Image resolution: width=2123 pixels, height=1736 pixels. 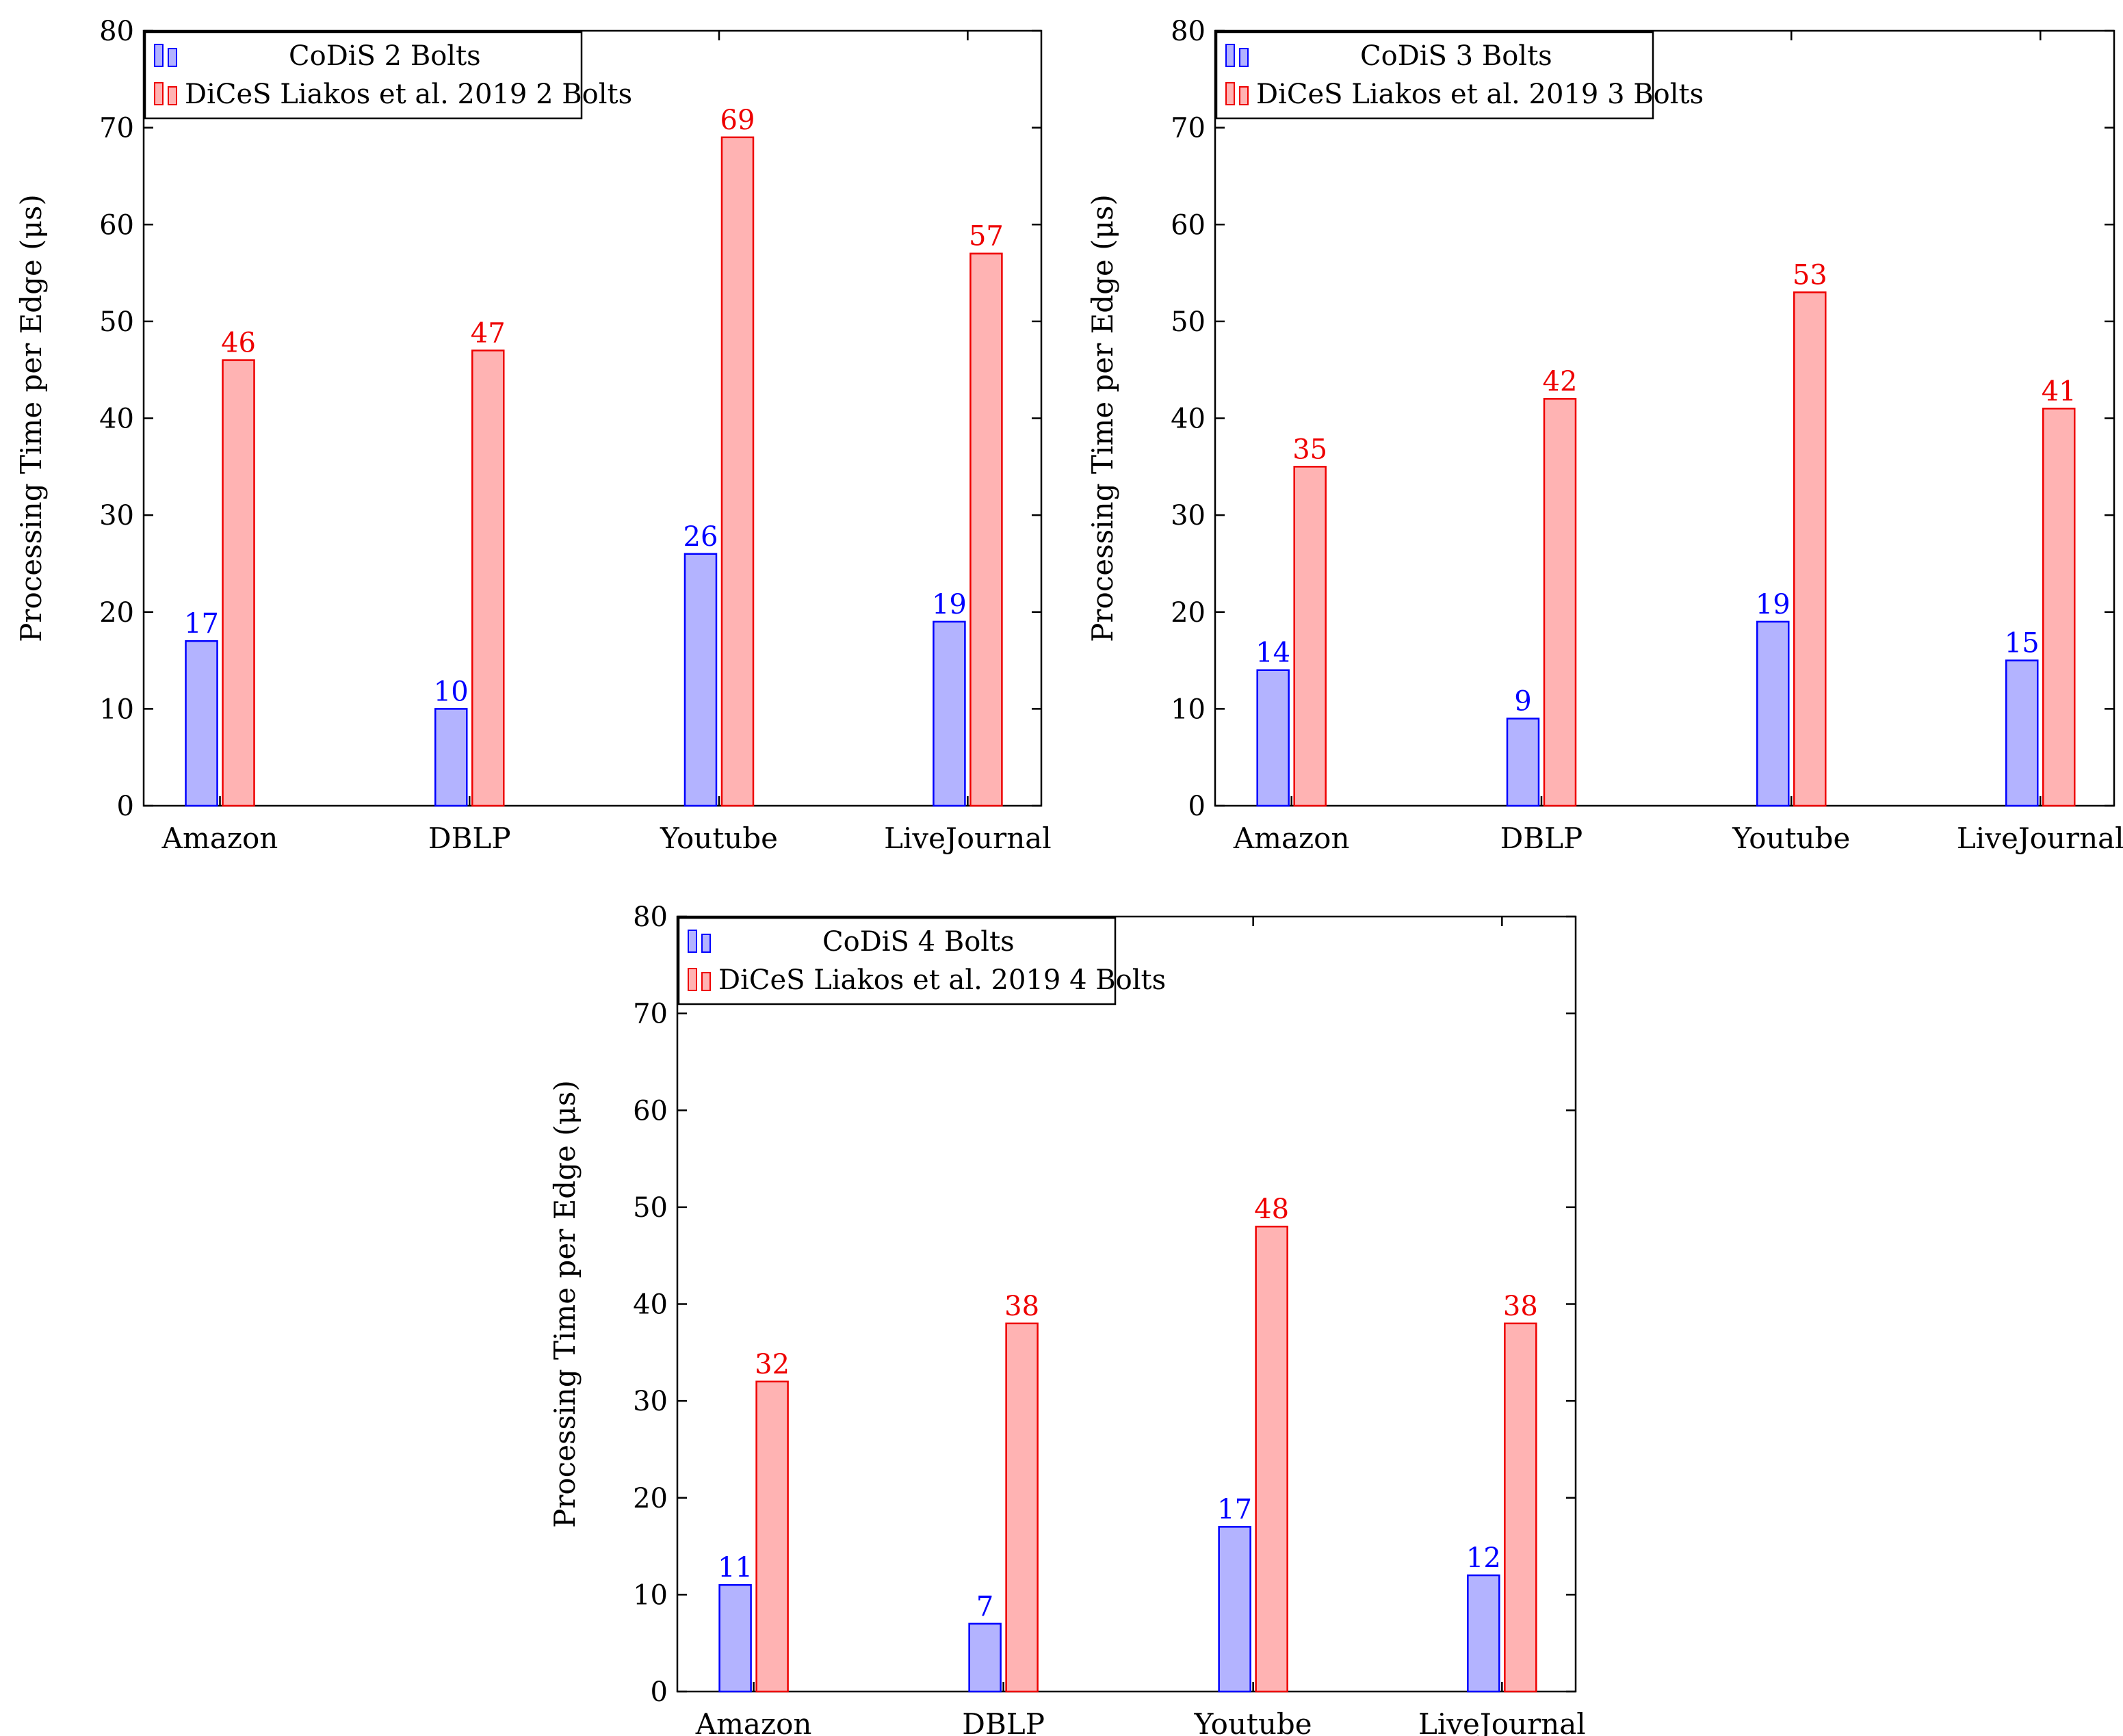 I want to click on data-label-series-a: 26, so click(x=700, y=537).